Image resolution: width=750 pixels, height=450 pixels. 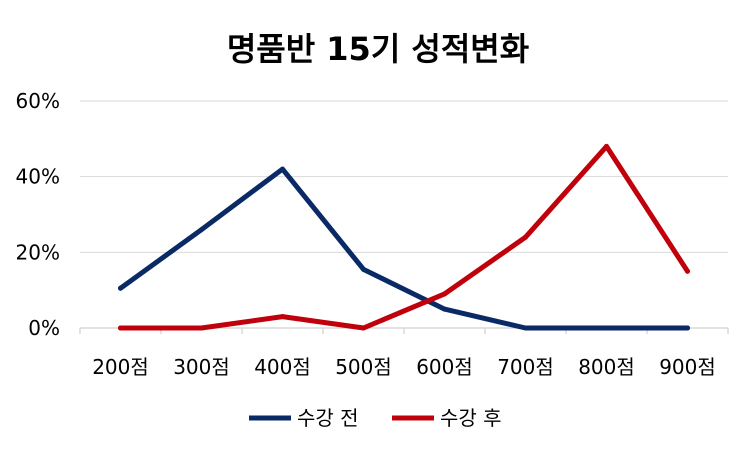 What do you see at coordinates (375, 418) in the screenshot?
I see `legend: 수강 전 수강 후` at bounding box center [375, 418].